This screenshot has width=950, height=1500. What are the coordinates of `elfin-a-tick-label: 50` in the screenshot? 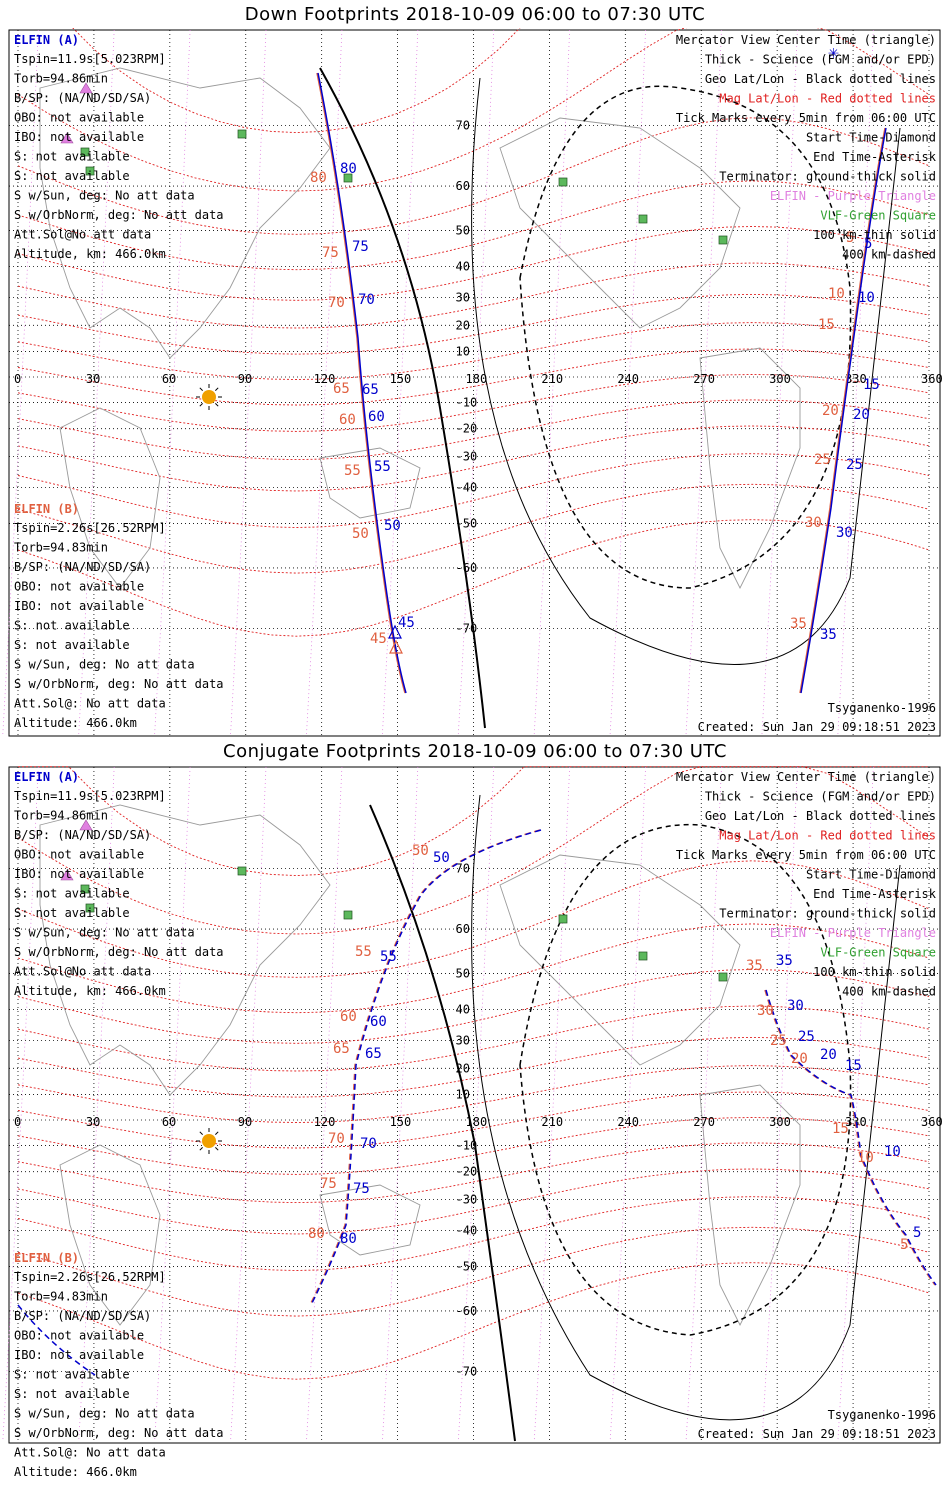 It's located at (441, 858).